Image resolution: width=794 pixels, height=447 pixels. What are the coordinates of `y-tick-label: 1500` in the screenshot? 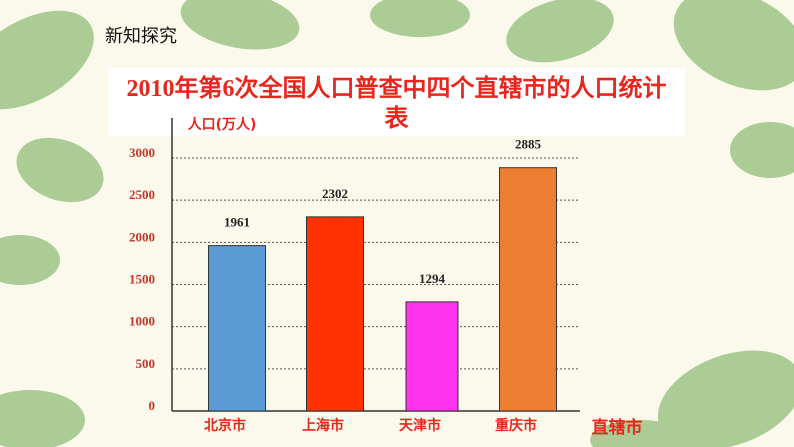 It's located at (142, 278).